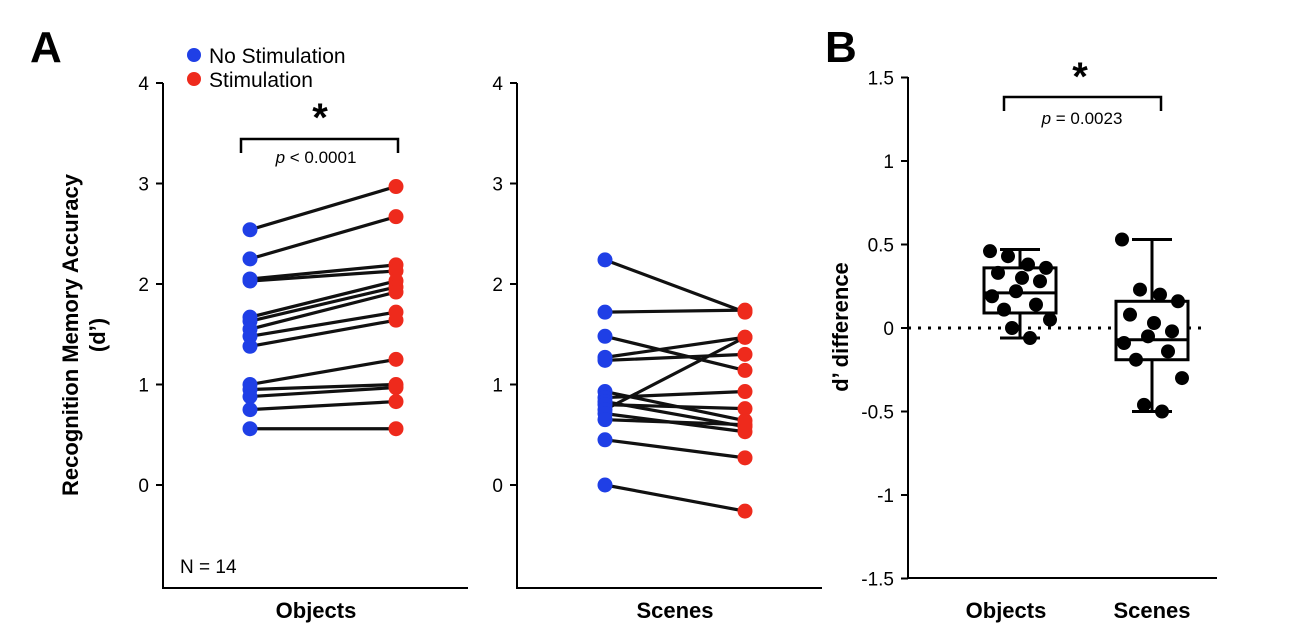  Describe the element at coordinates (1082, 118) in the screenshot. I see `b-p-value: p = 0.0023` at that location.